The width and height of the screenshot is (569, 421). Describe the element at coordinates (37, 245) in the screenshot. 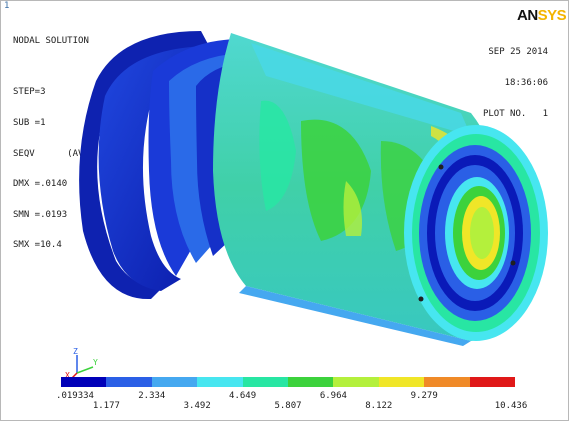

I see `info-smx: SMX =10.4` at that location.